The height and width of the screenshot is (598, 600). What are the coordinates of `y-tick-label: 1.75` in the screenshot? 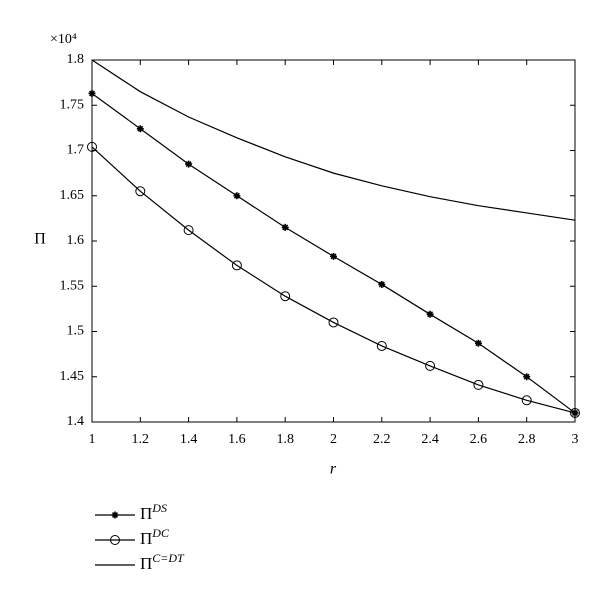 It's located at (72, 104).